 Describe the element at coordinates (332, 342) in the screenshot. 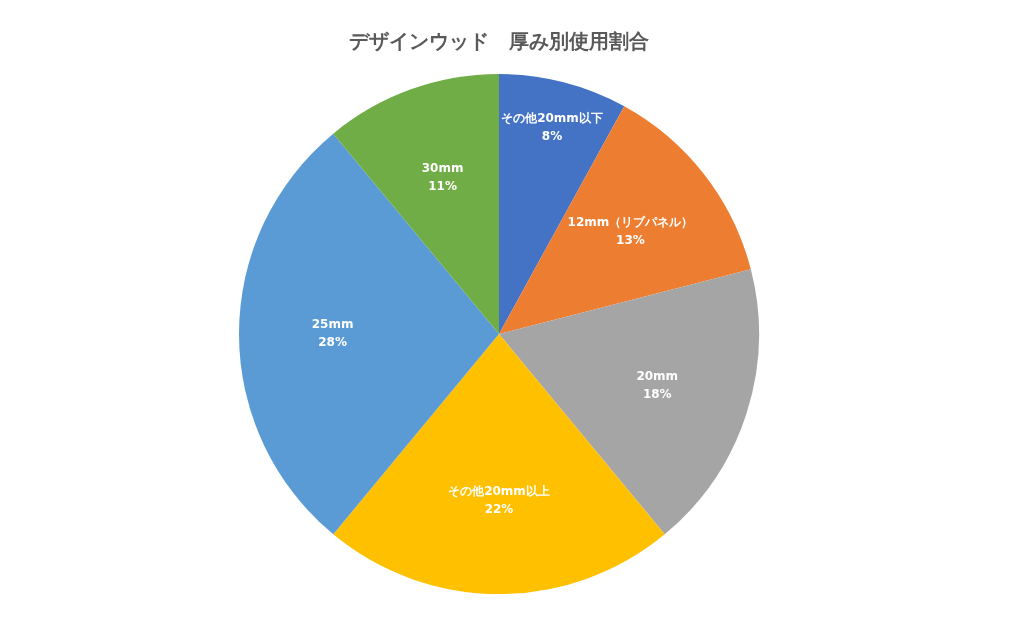

I see `data-label: 28%` at that location.